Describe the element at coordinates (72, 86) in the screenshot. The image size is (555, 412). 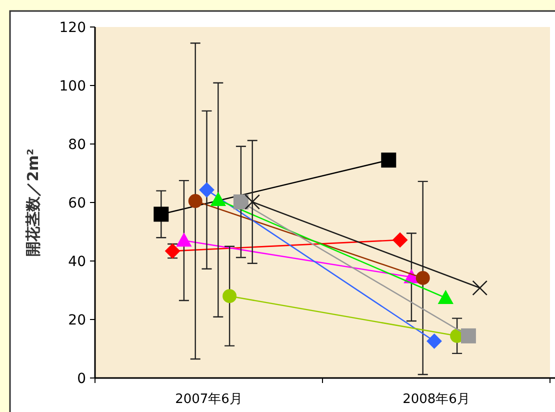
I see `y-tick-label: 100` at that location.